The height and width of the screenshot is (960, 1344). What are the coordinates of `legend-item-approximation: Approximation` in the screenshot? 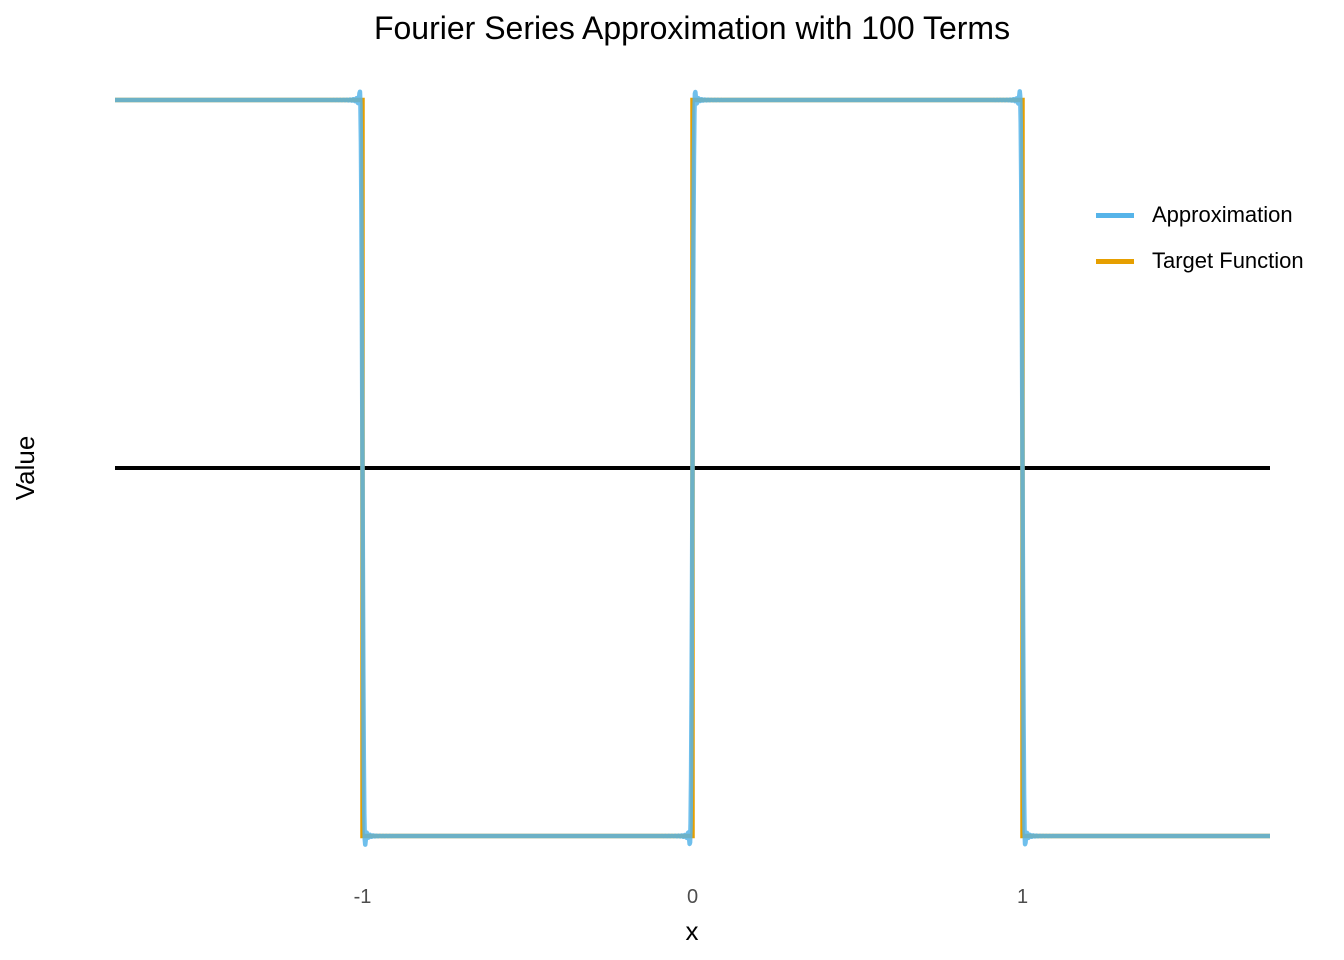 It's located at (1200, 215).